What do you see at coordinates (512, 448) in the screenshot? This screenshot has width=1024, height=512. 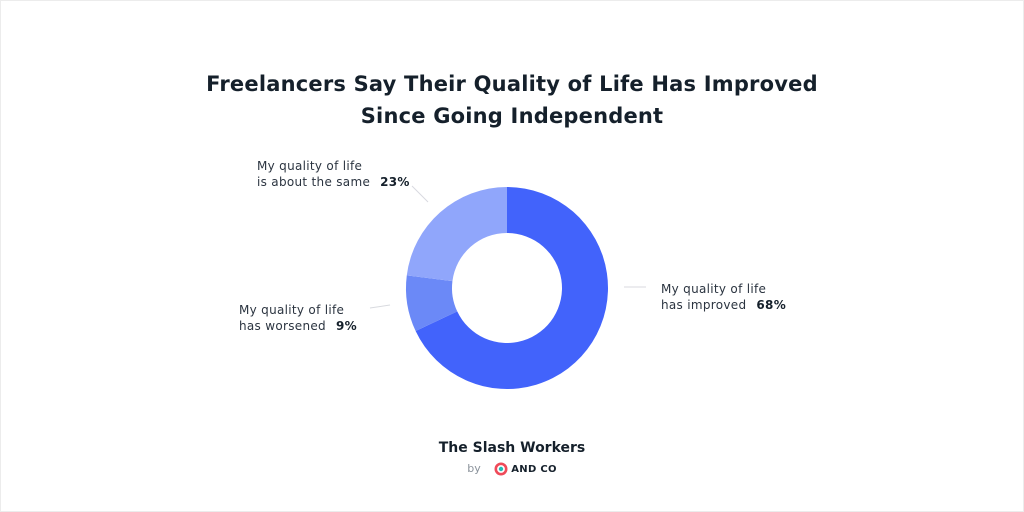 I see `footer-title: The Slash Workers` at bounding box center [512, 448].